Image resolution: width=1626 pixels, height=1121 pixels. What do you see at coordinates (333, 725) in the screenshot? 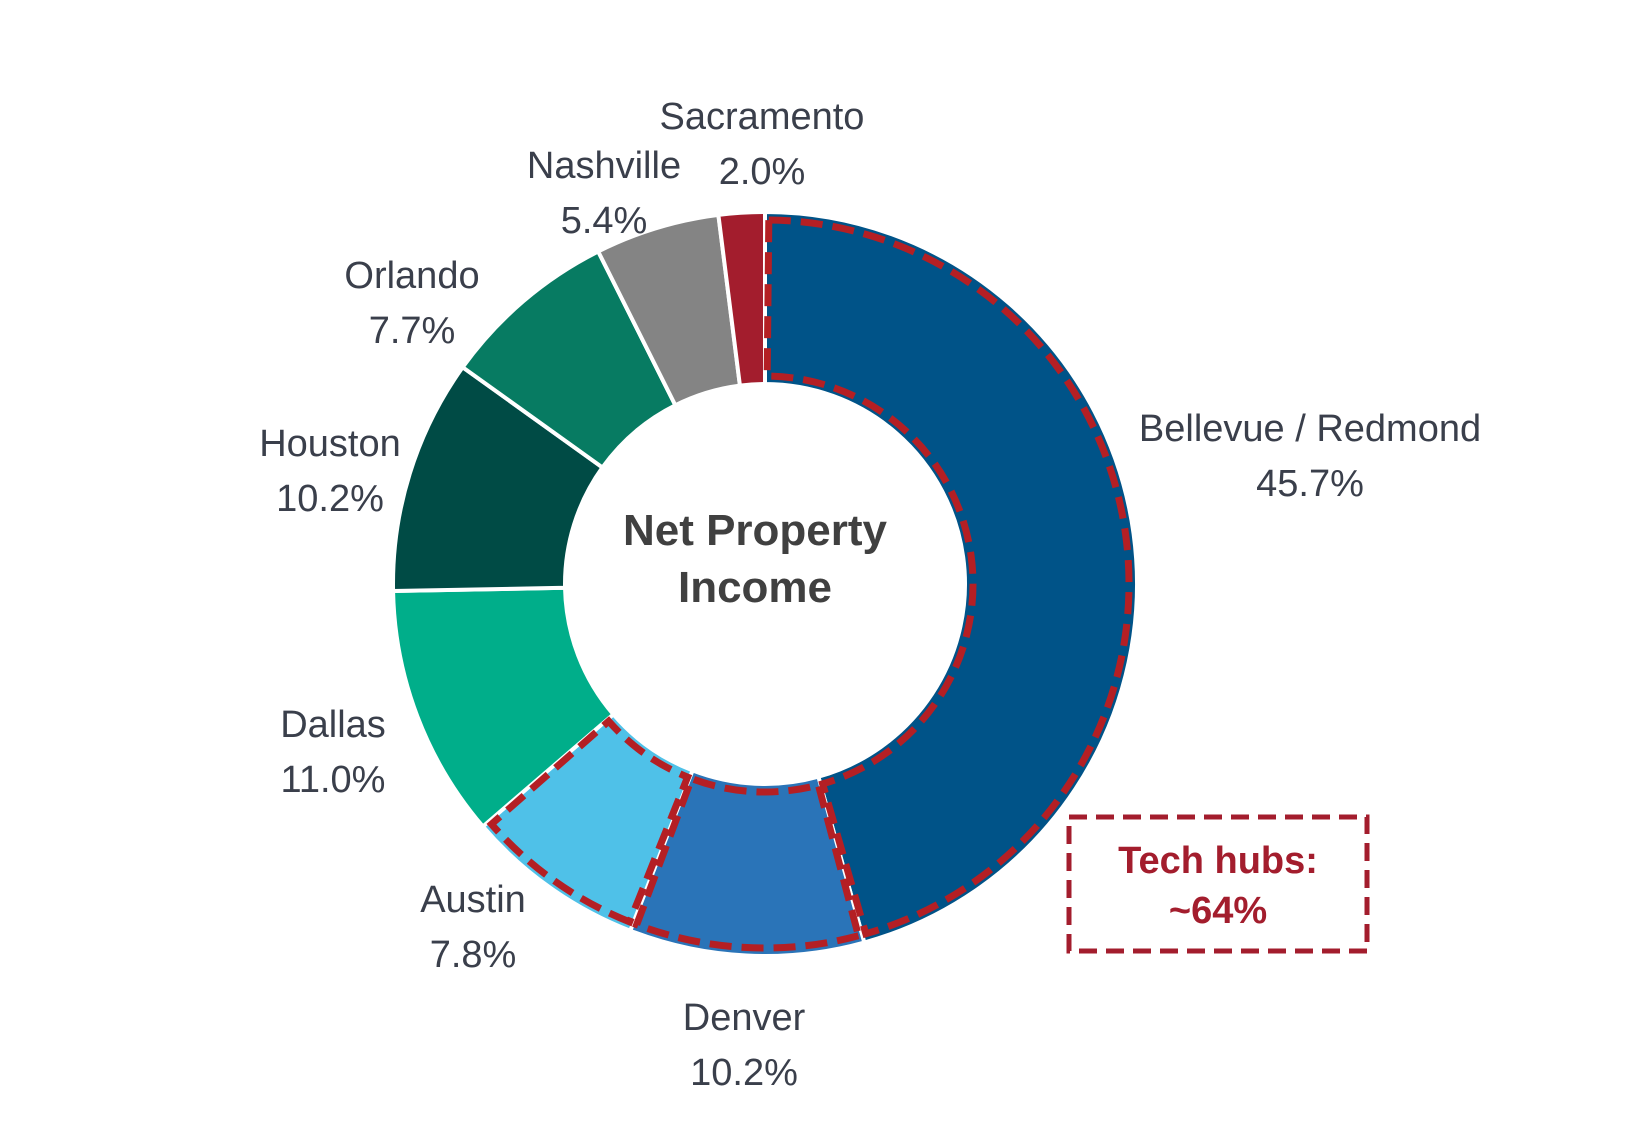
I see `slice-label-dallas: Dallas` at bounding box center [333, 725].